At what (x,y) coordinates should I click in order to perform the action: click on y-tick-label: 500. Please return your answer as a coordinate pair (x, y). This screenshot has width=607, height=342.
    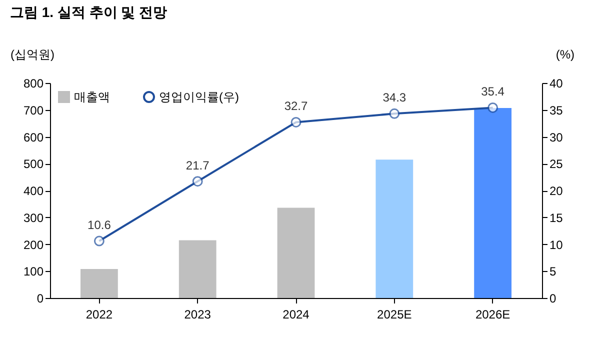
    Looking at the image, I should click on (33, 164).